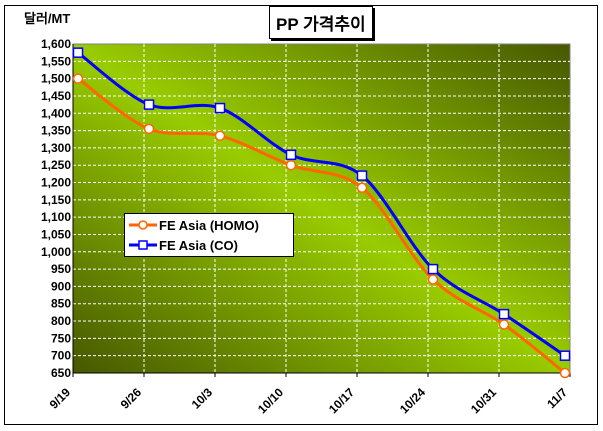 This screenshot has width=603, height=431. What do you see at coordinates (61, 321) in the screenshot?
I see `y-tick-label: 800` at bounding box center [61, 321].